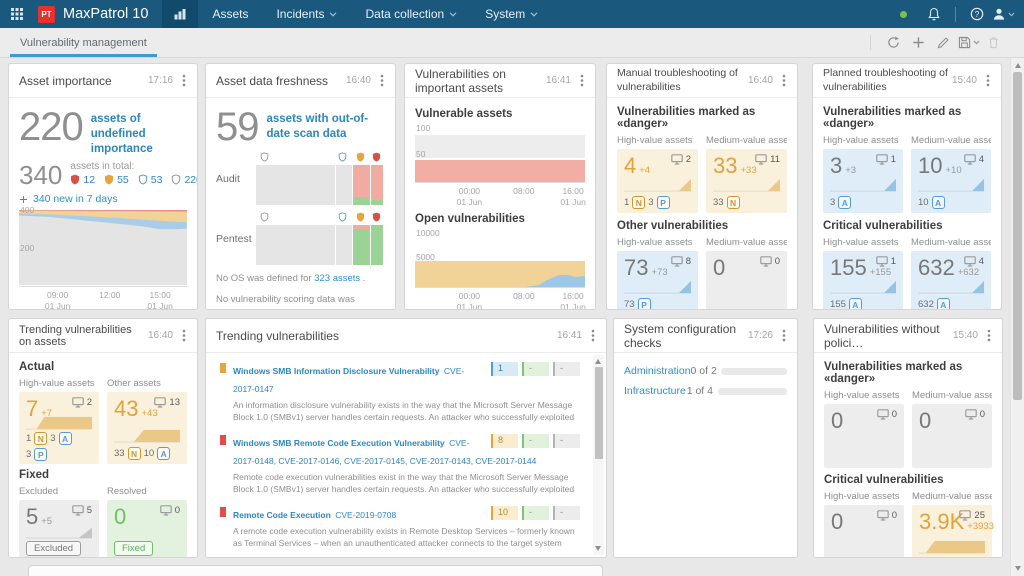 The width and height of the screenshot is (1024, 576). I want to click on card-scrollbar, so click(598, 455).